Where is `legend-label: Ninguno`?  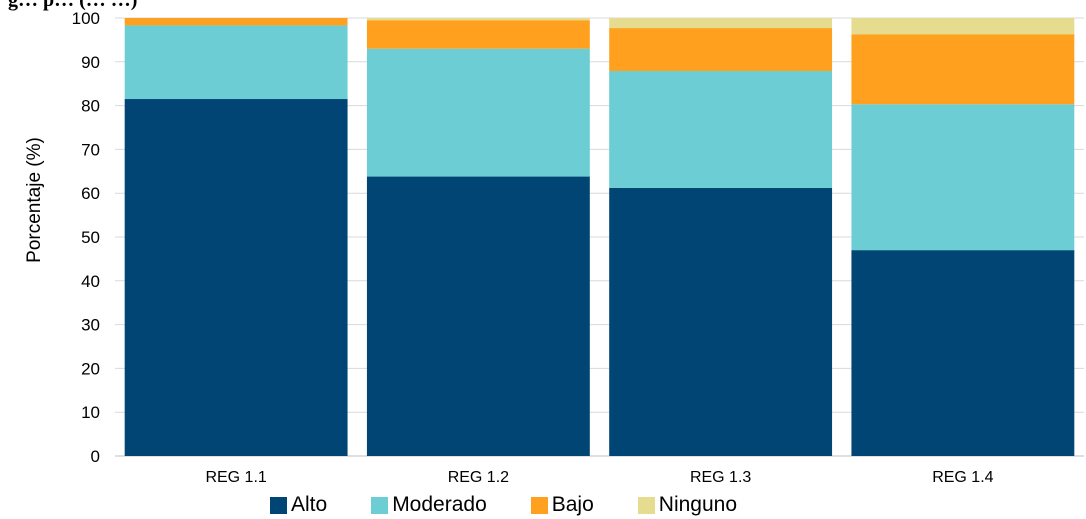 legend-label: Ninguno is located at coordinates (698, 504).